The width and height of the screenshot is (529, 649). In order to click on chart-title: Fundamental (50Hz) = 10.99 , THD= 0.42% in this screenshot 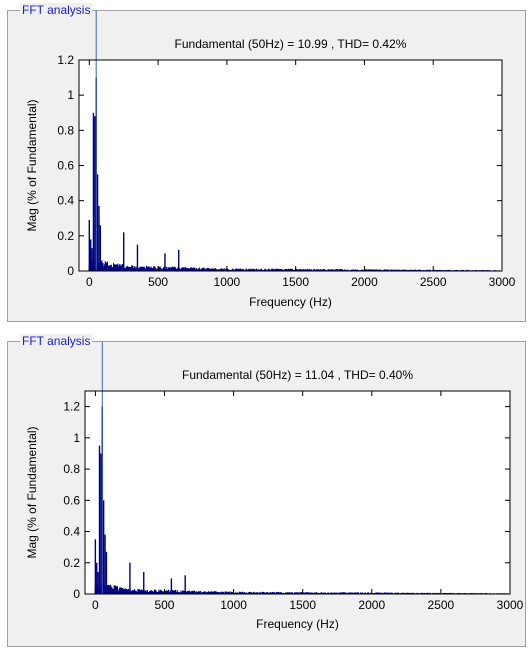, I will do `click(291, 44)`.